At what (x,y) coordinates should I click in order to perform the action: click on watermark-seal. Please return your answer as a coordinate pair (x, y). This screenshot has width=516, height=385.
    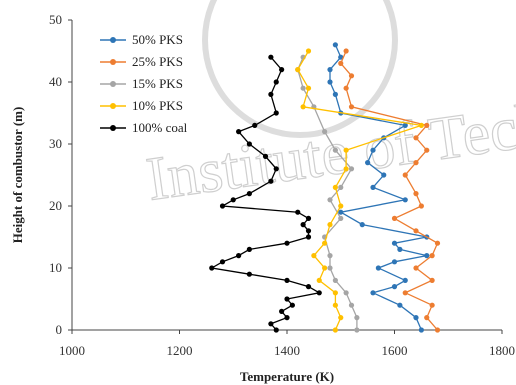
    Looking at the image, I should click on (300, 69).